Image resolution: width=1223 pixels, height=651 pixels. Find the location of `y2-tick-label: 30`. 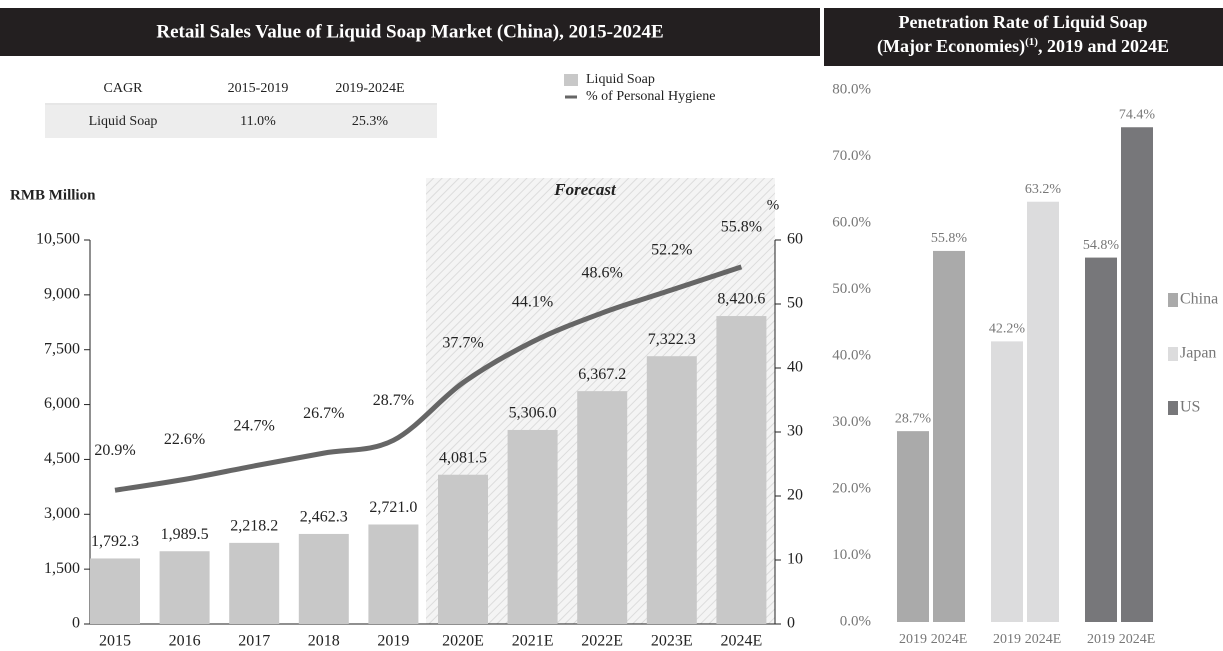

y2-tick-label: 30 is located at coordinates (795, 431).